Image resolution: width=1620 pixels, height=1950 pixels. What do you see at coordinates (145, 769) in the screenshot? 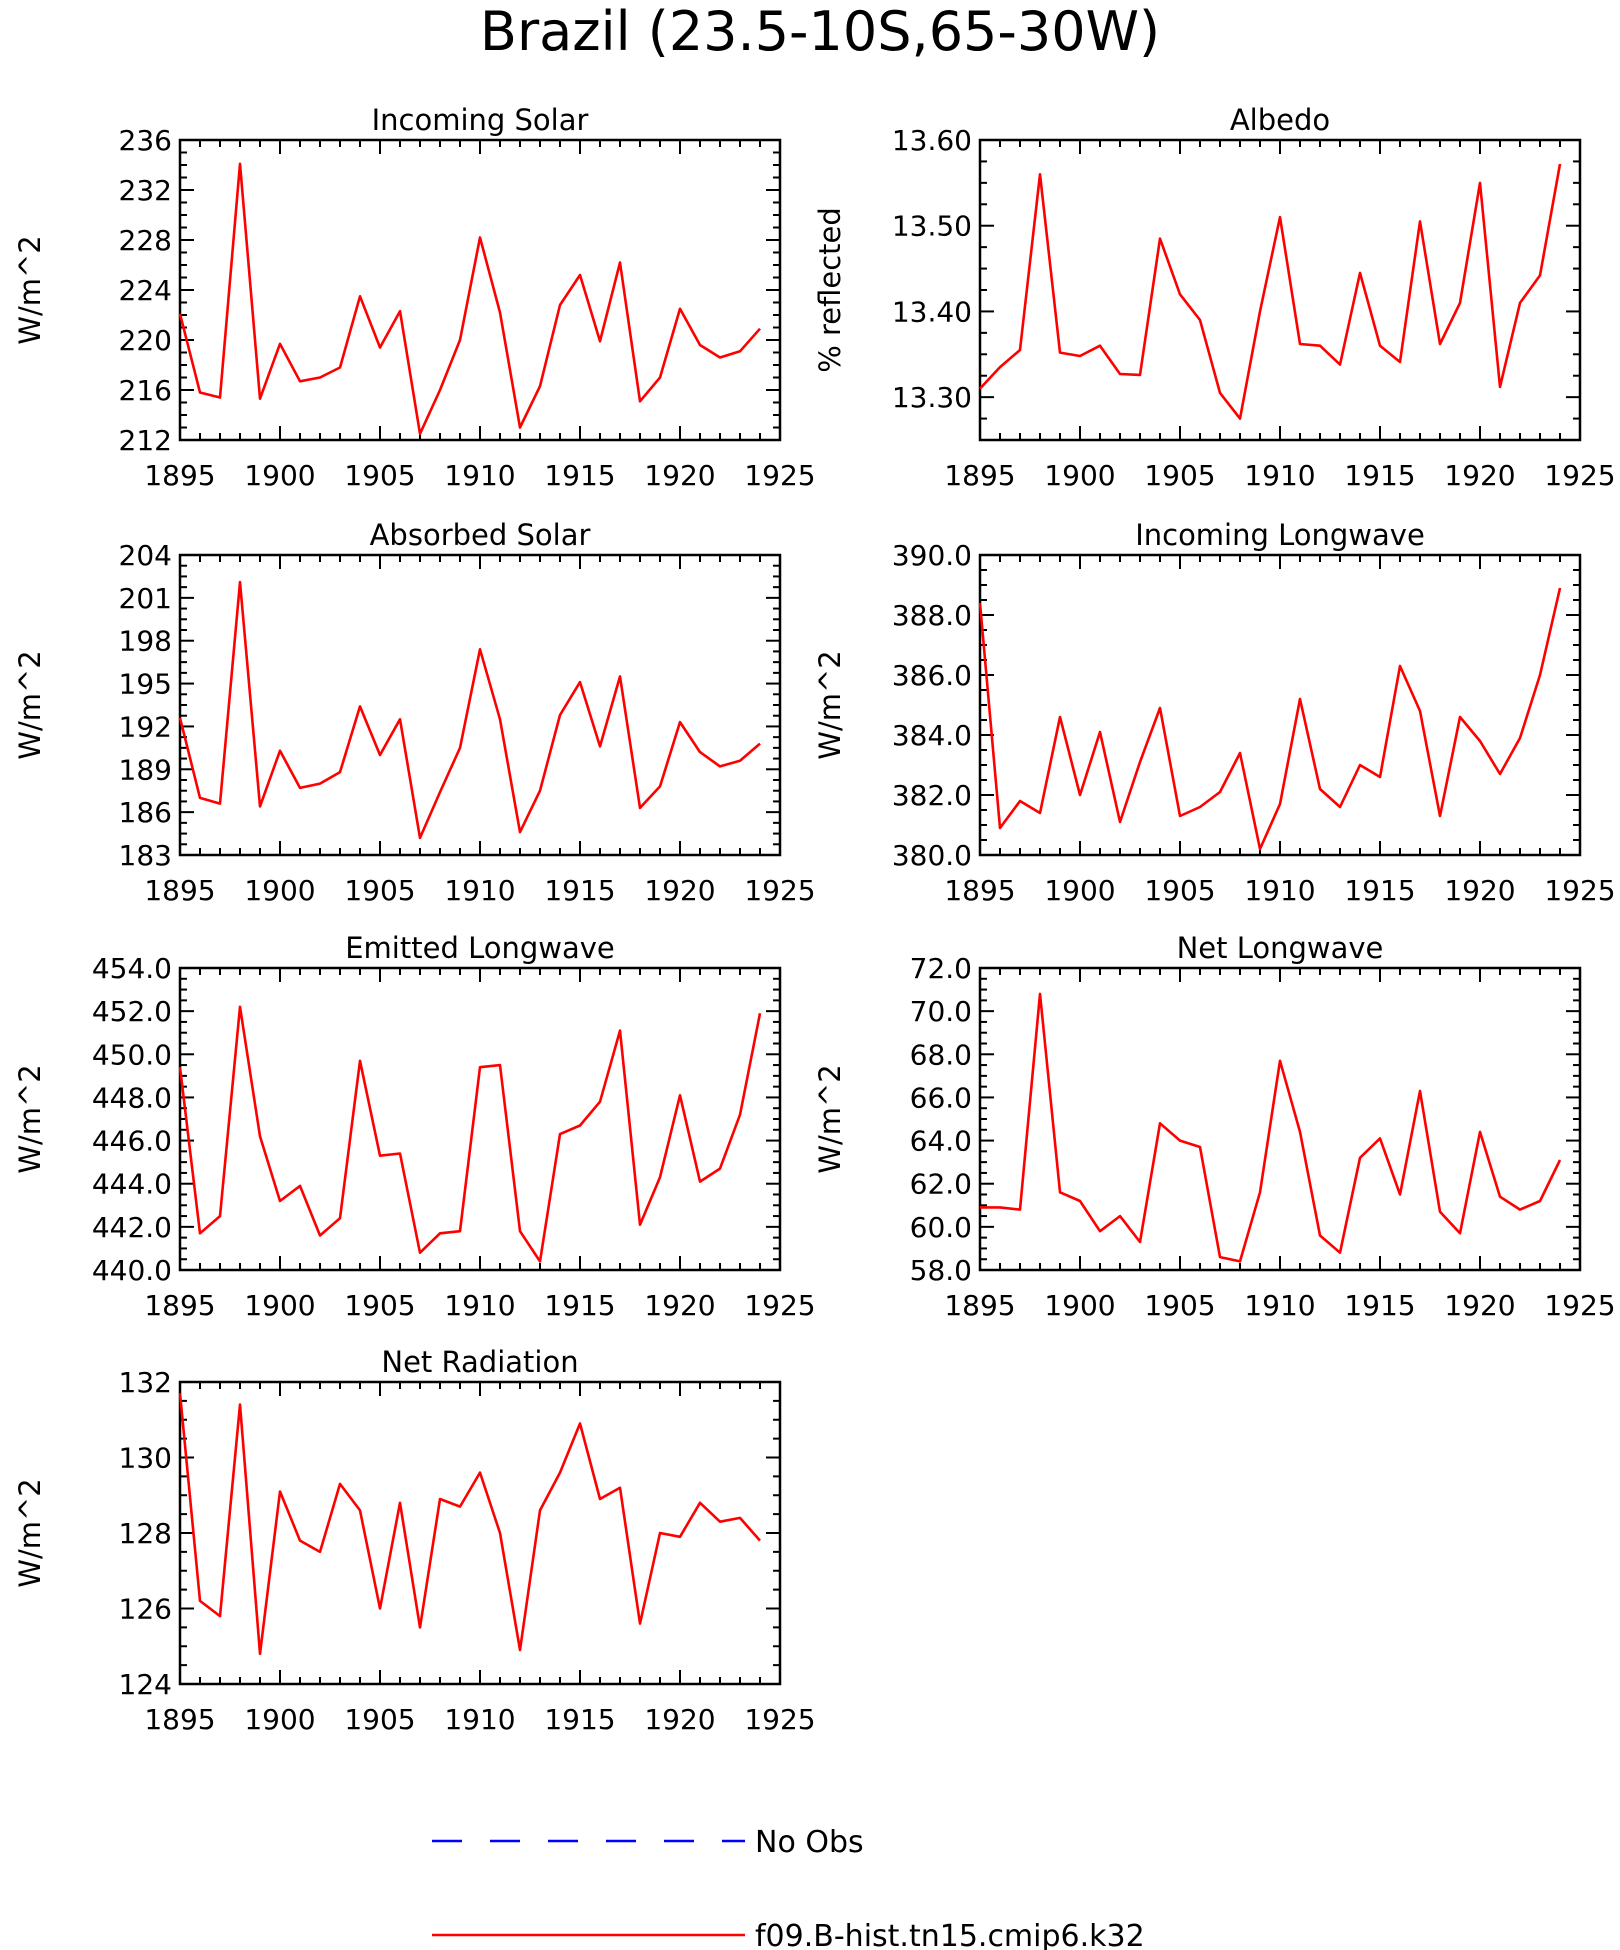
I see `absorbed-solar-y-tick-label: 189` at bounding box center [145, 769].